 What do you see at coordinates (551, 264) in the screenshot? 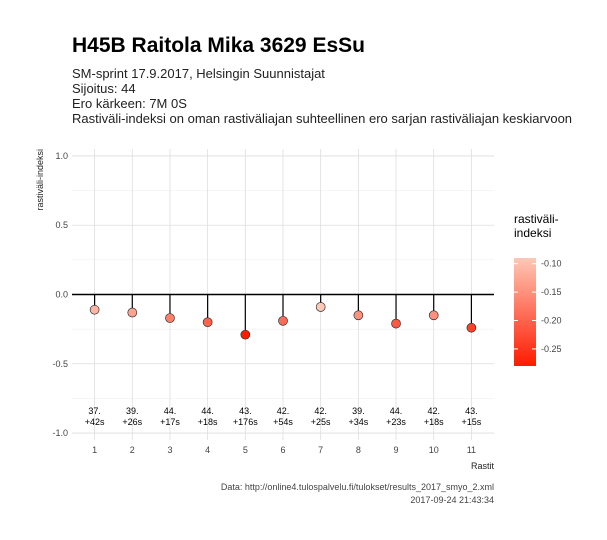
I see `legend-tick-label: -0.10` at bounding box center [551, 264].